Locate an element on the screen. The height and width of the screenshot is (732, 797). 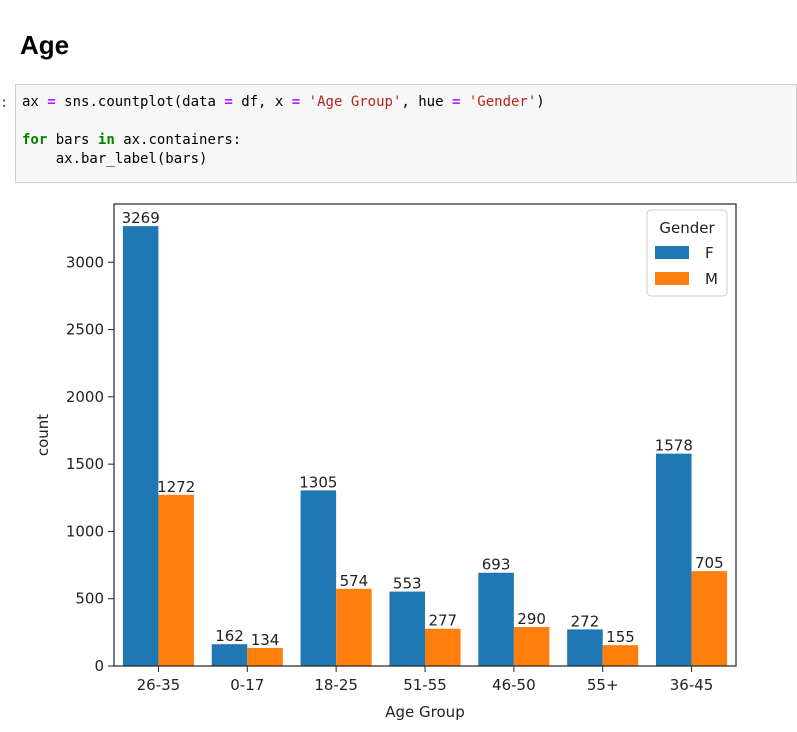
bar-value-label: 693 is located at coordinates (496, 565).